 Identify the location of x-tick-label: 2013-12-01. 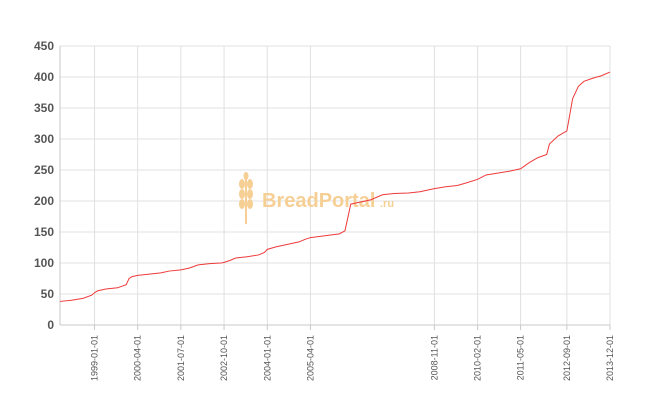
(610, 358).